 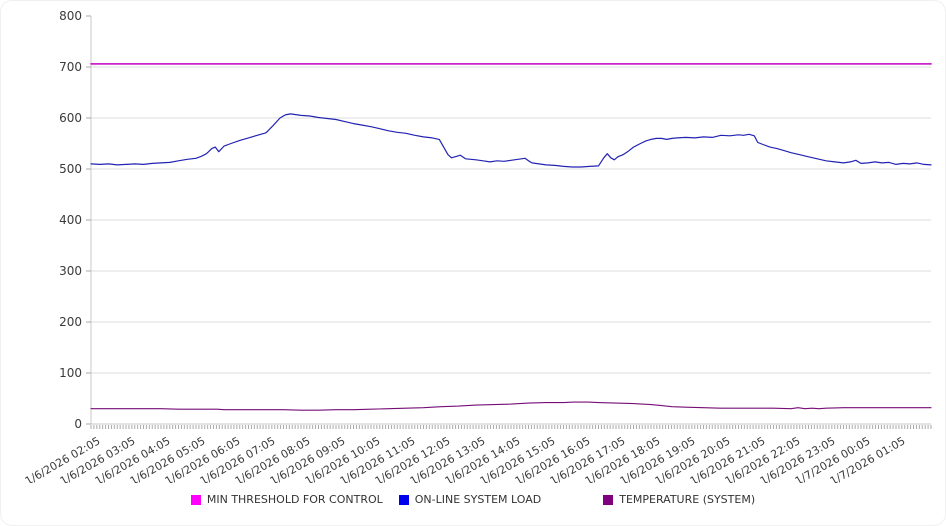 What do you see at coordinates (70, 16) in the screenshot?
I see `y-axis-tick-label: 800` at bounding box center [70, 16].